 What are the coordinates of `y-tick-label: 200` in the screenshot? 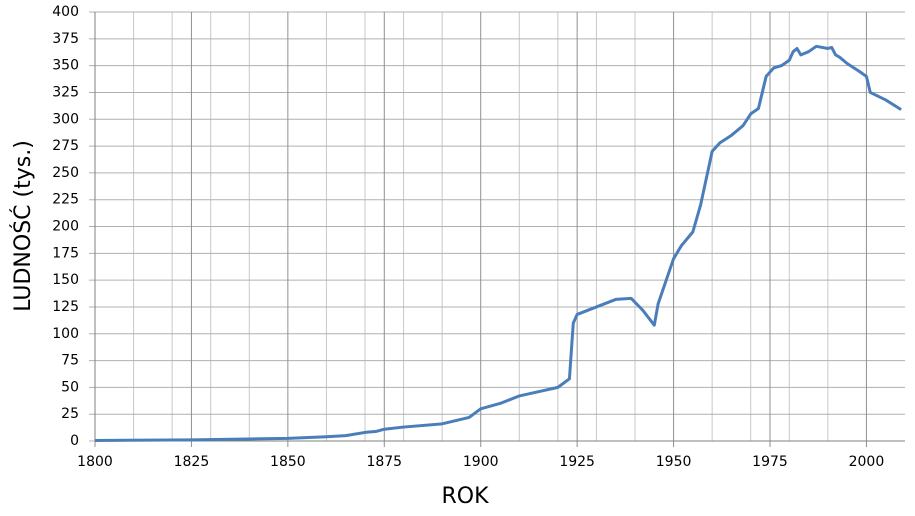 It's located at (65, 227).